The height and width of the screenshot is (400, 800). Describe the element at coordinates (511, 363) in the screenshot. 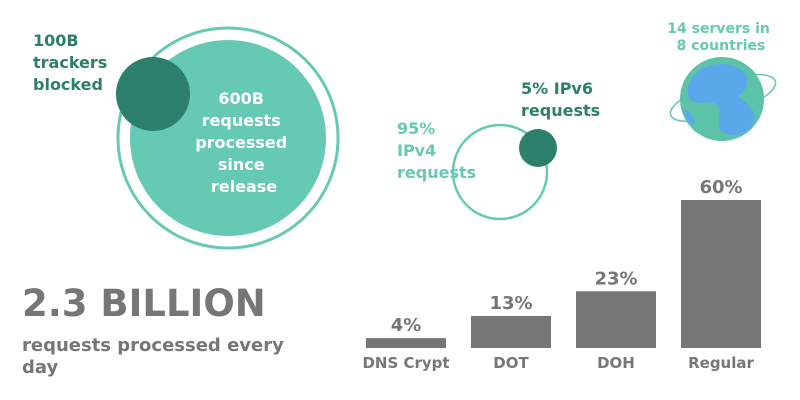

I see `bar-category-label: DOT` at that location.